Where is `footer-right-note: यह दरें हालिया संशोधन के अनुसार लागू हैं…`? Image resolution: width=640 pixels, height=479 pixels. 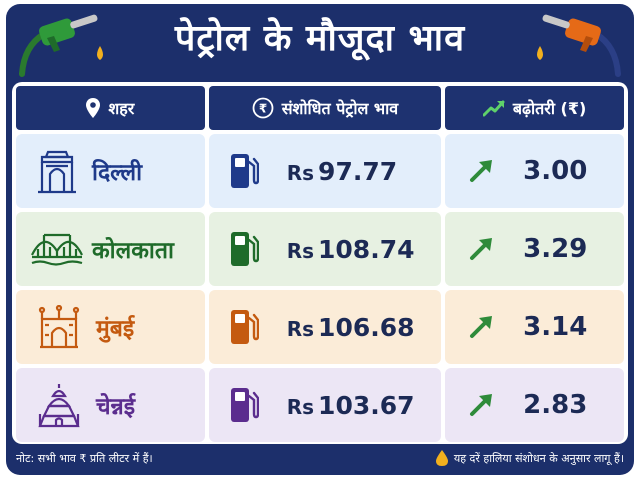 footer-right-note: यह दरें हालिया संशोधन के अनुसार लागू हैं… is located at coordinates (538, 458).